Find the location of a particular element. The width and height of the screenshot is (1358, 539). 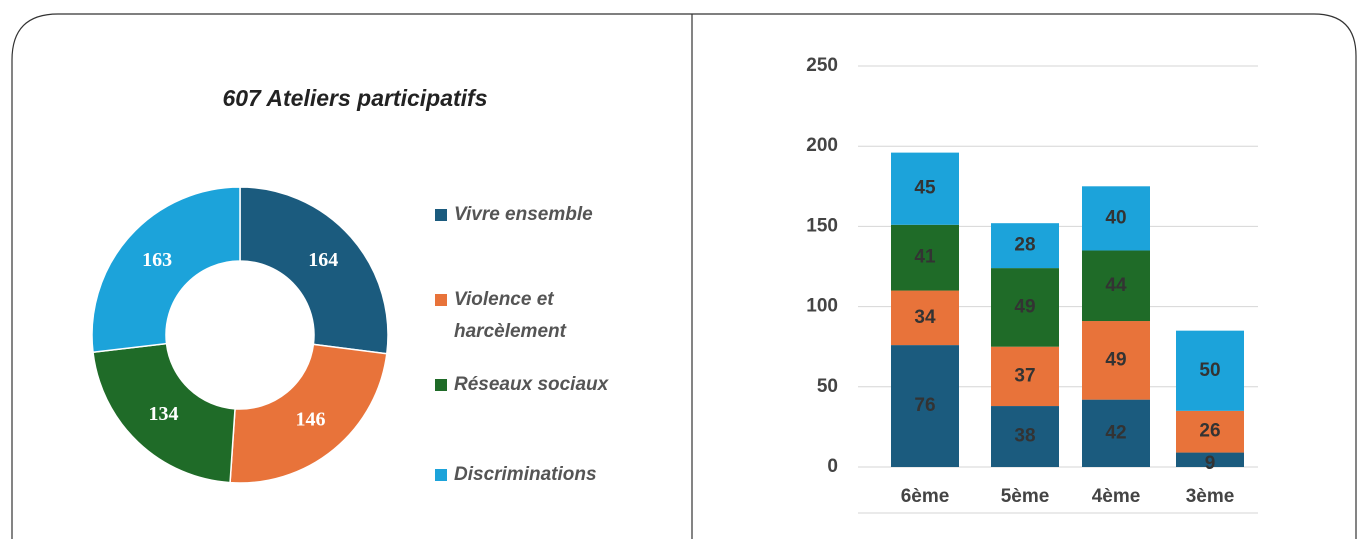

y-tick-label: 250 is located at coordinates (822, 65).